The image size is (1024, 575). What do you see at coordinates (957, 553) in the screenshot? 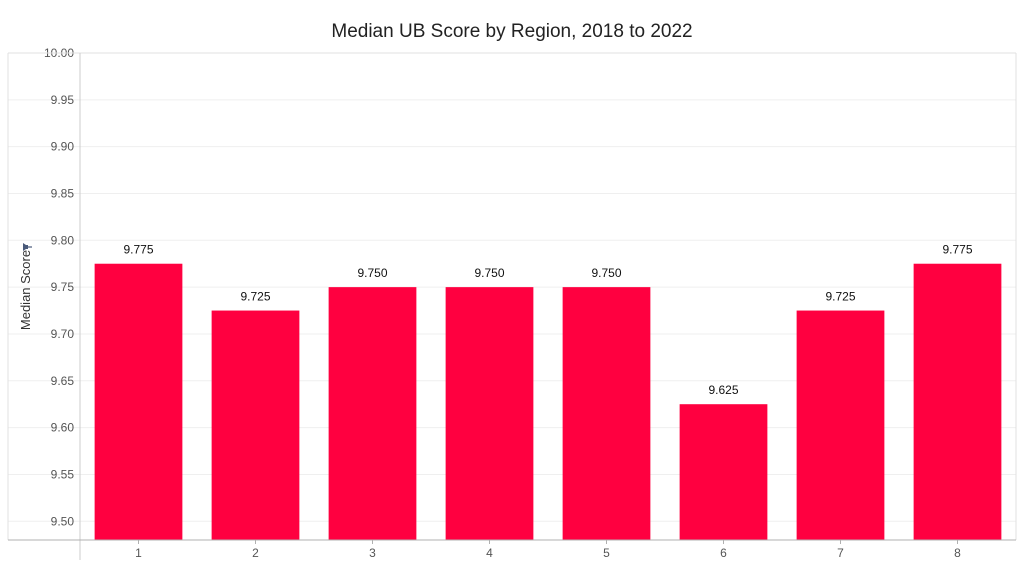
I see `x-tick-label: 8` at bounding box center [957, 553].